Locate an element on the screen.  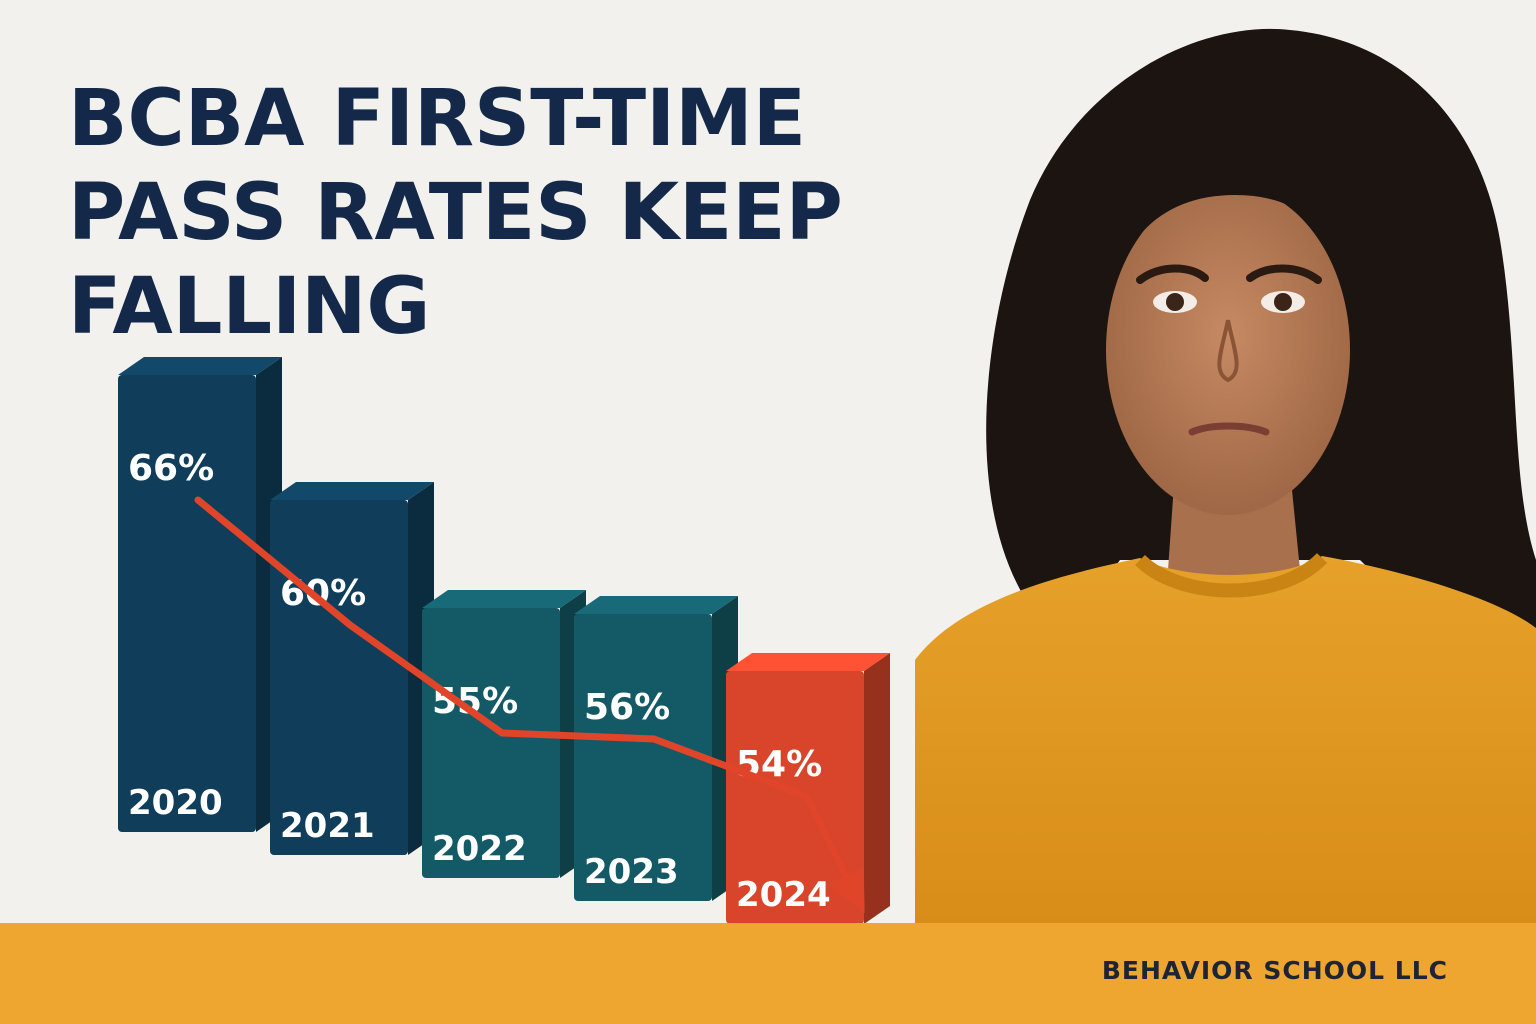
bar-2022 is located at coordinates (491, 743).